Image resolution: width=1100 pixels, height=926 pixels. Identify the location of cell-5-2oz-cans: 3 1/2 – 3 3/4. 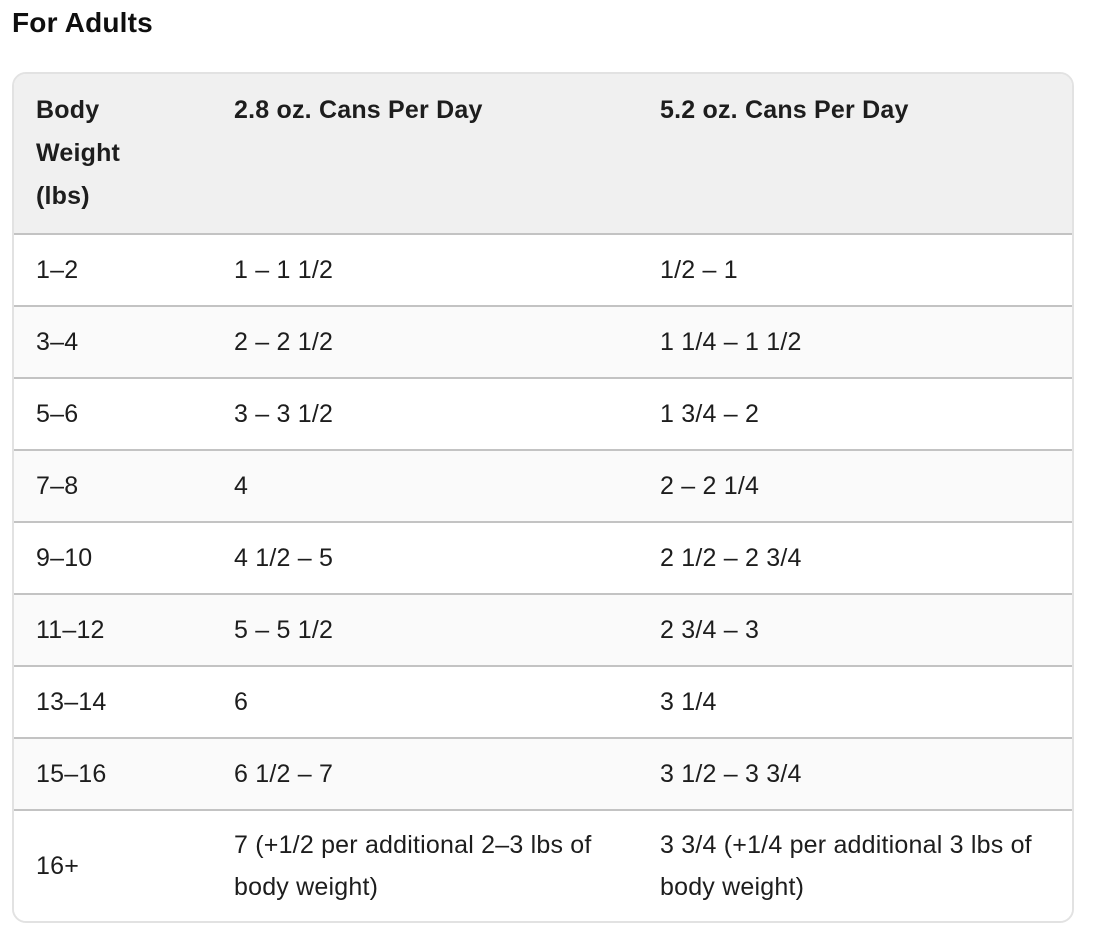
(731, 774).